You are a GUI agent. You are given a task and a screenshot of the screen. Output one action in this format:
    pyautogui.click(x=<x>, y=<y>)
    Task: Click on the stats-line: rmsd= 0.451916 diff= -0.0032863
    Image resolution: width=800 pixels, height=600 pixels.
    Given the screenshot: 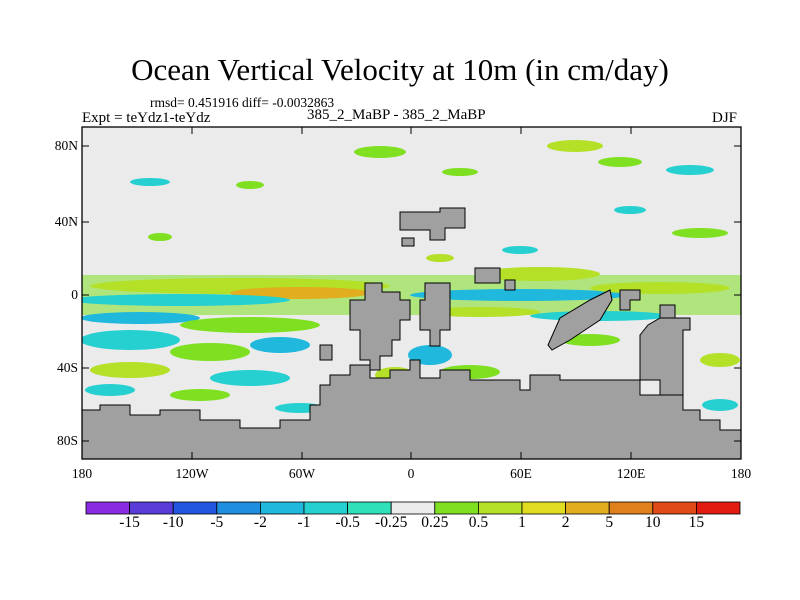 What is the action you would take?
    pyautogui.click(x=242, y=102)
    